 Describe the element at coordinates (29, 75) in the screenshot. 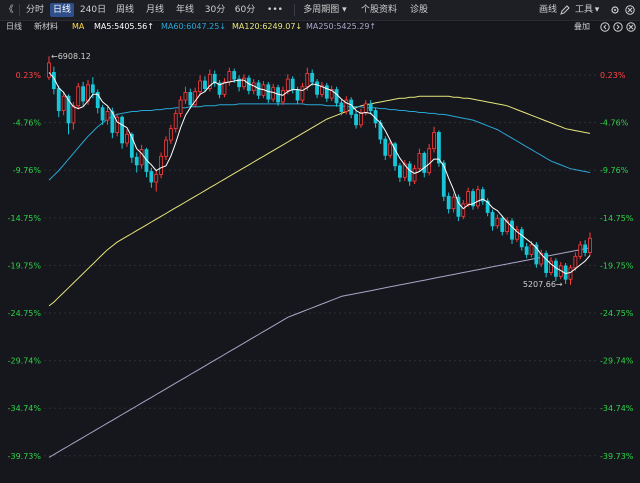

I see `y-tick-label-left: 0.23%` at that location.